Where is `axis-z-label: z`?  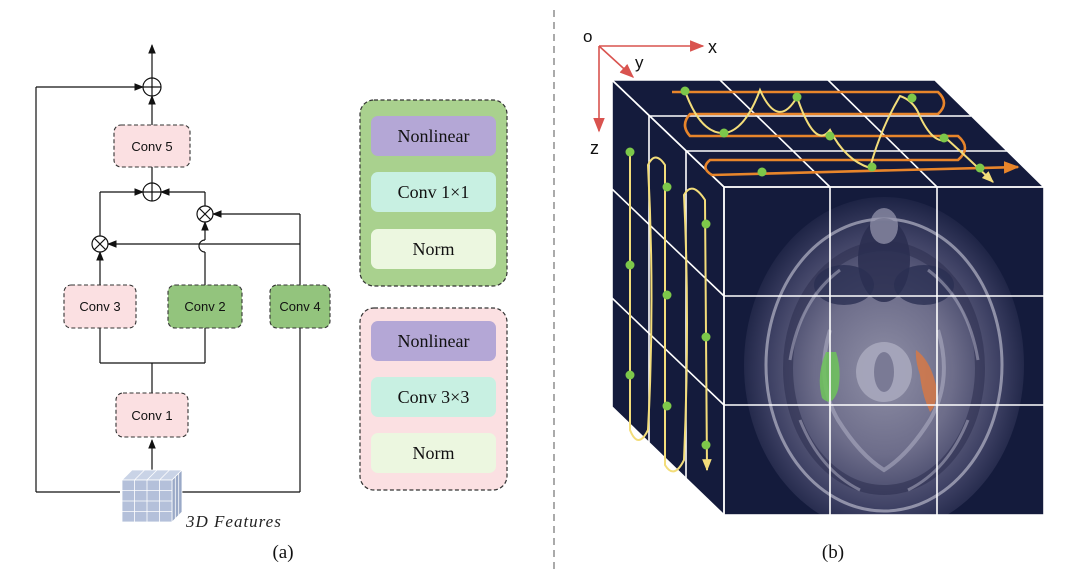 axis-z-label: z is located at coordinates (594, 148).